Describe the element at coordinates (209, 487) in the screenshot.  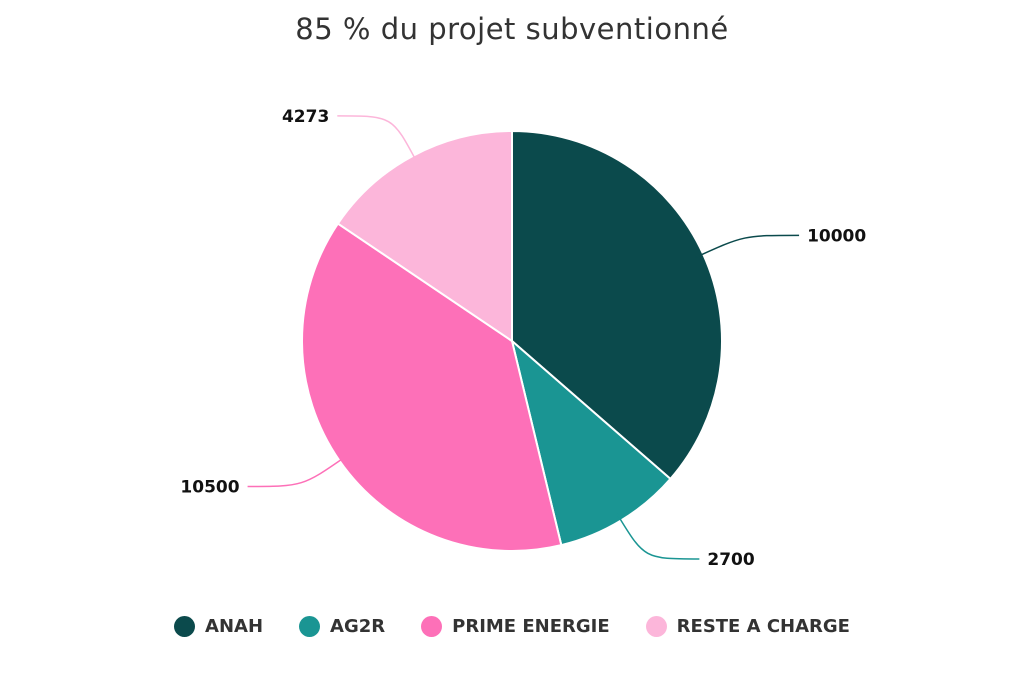
I see `data-label-prime-energie: 10500` at that location.